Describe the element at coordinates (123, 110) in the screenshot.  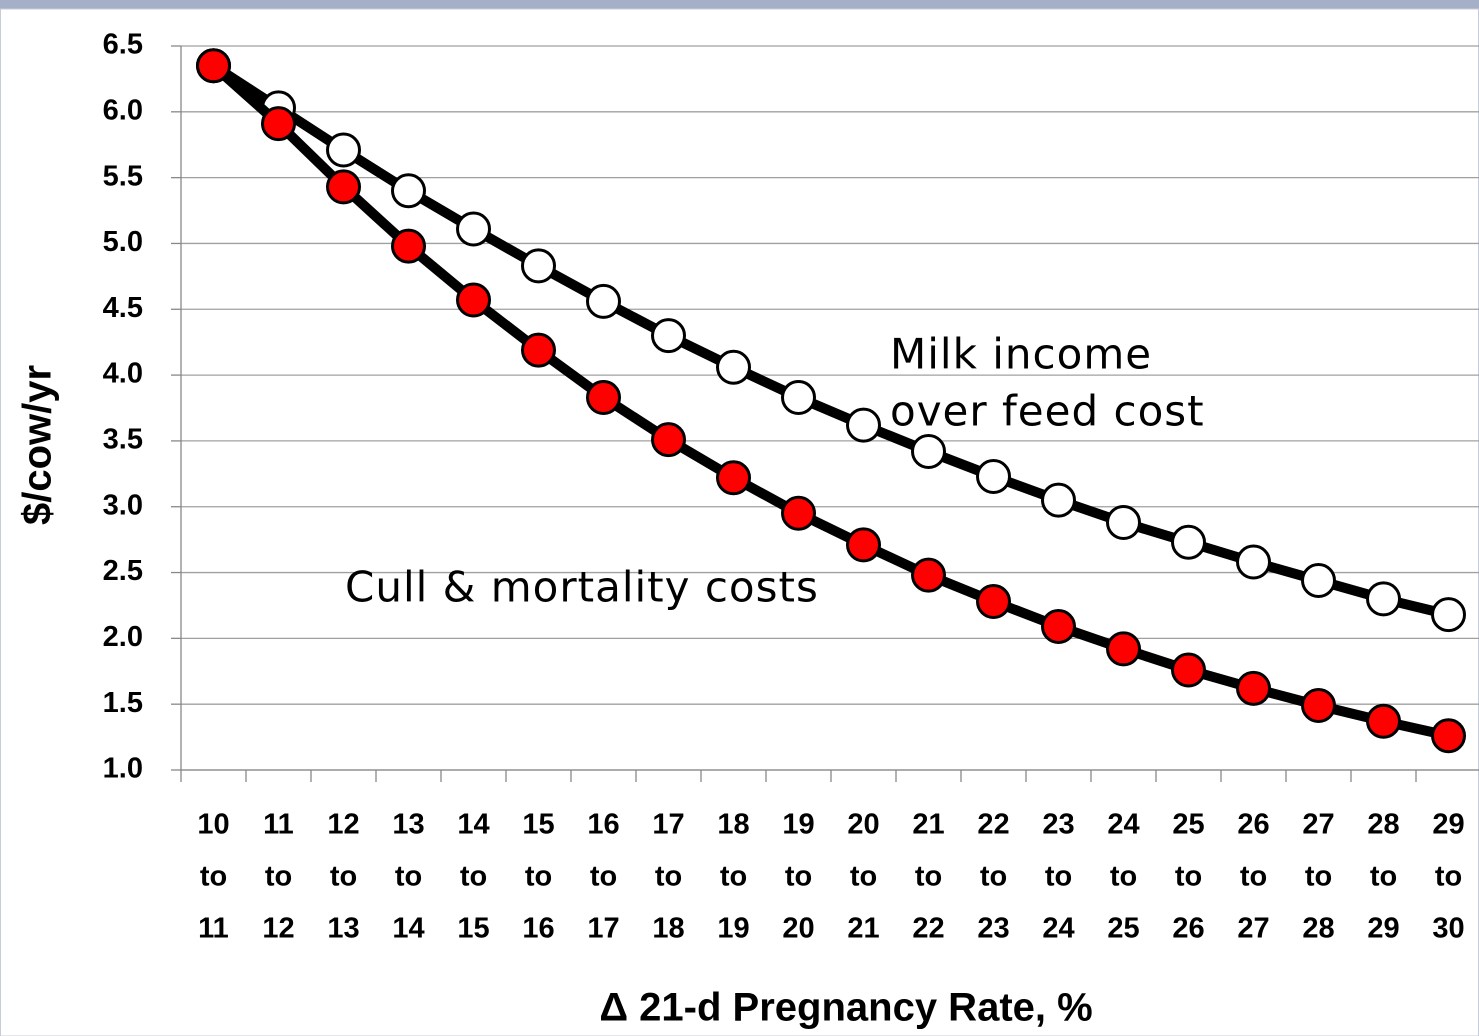
I see `y-tick-label: 6.0` at that location.